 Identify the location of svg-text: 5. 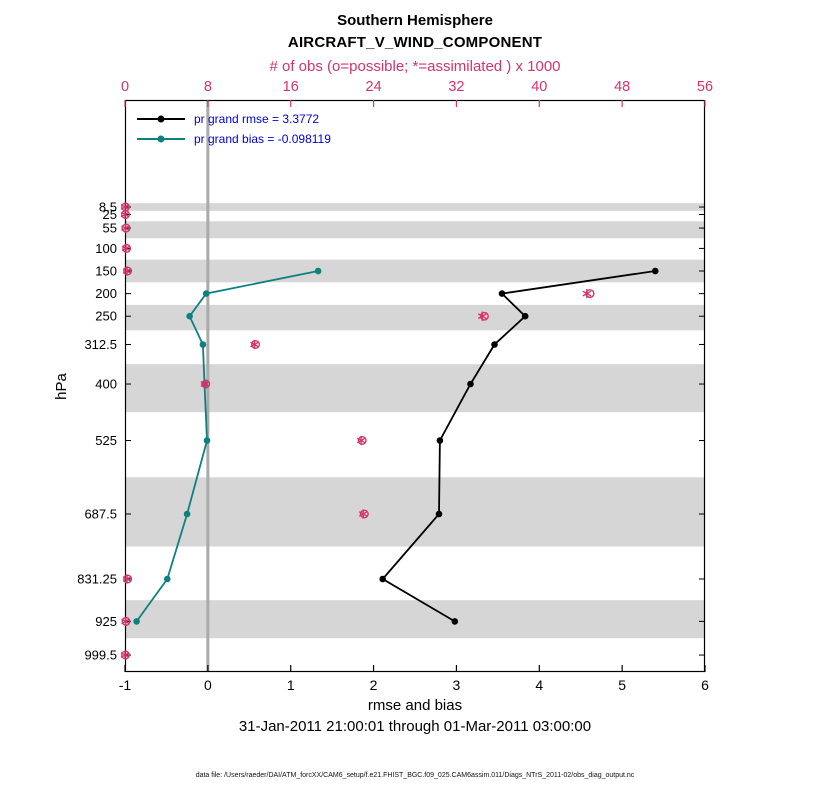
(622, 685).